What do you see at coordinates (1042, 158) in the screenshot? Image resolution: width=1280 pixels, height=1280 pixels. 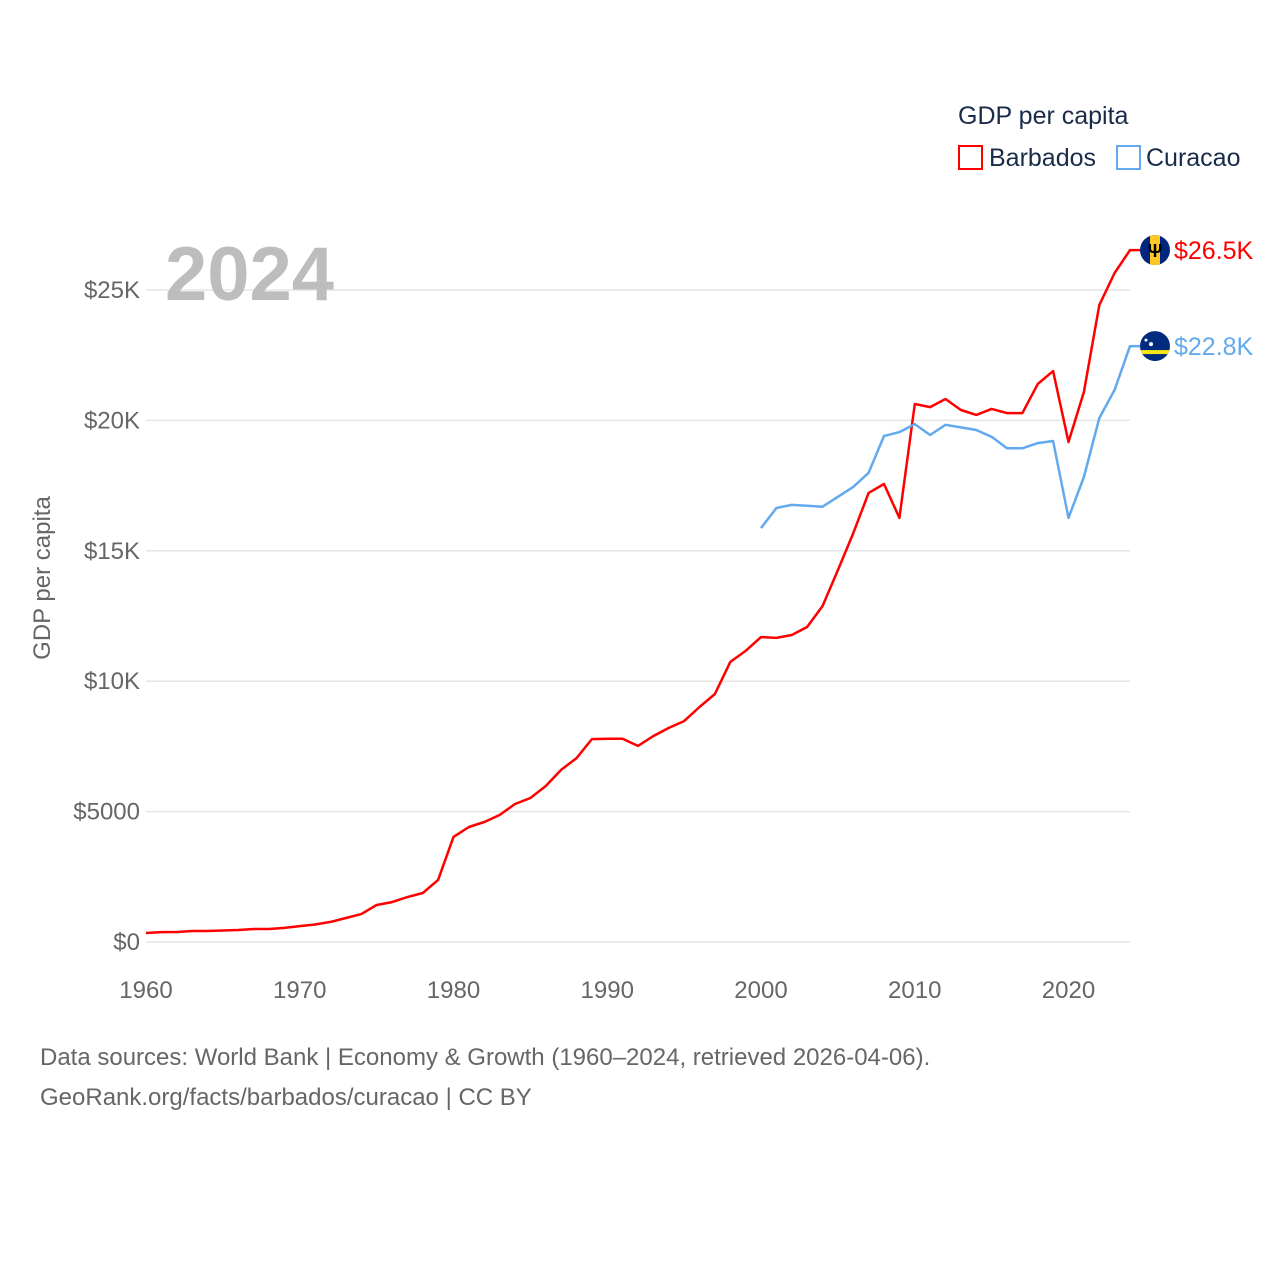 I see `legend-label-barbados: Barbados` at bounding box center [1042, 158].